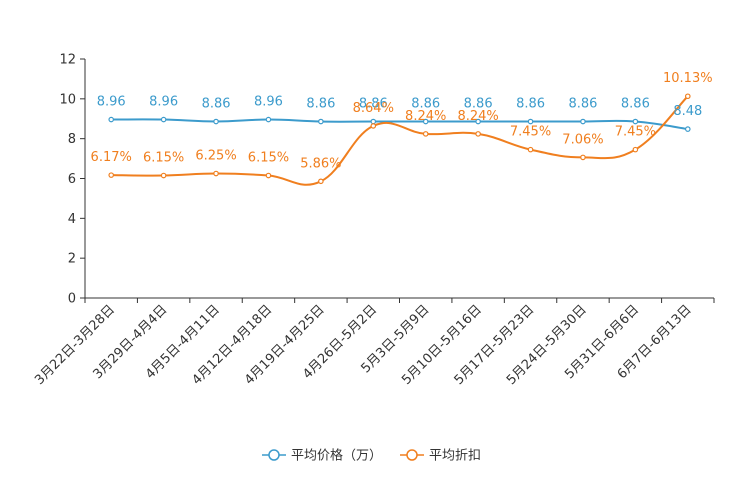  I want to click on y-tick-label: 4, so click(72, 219).